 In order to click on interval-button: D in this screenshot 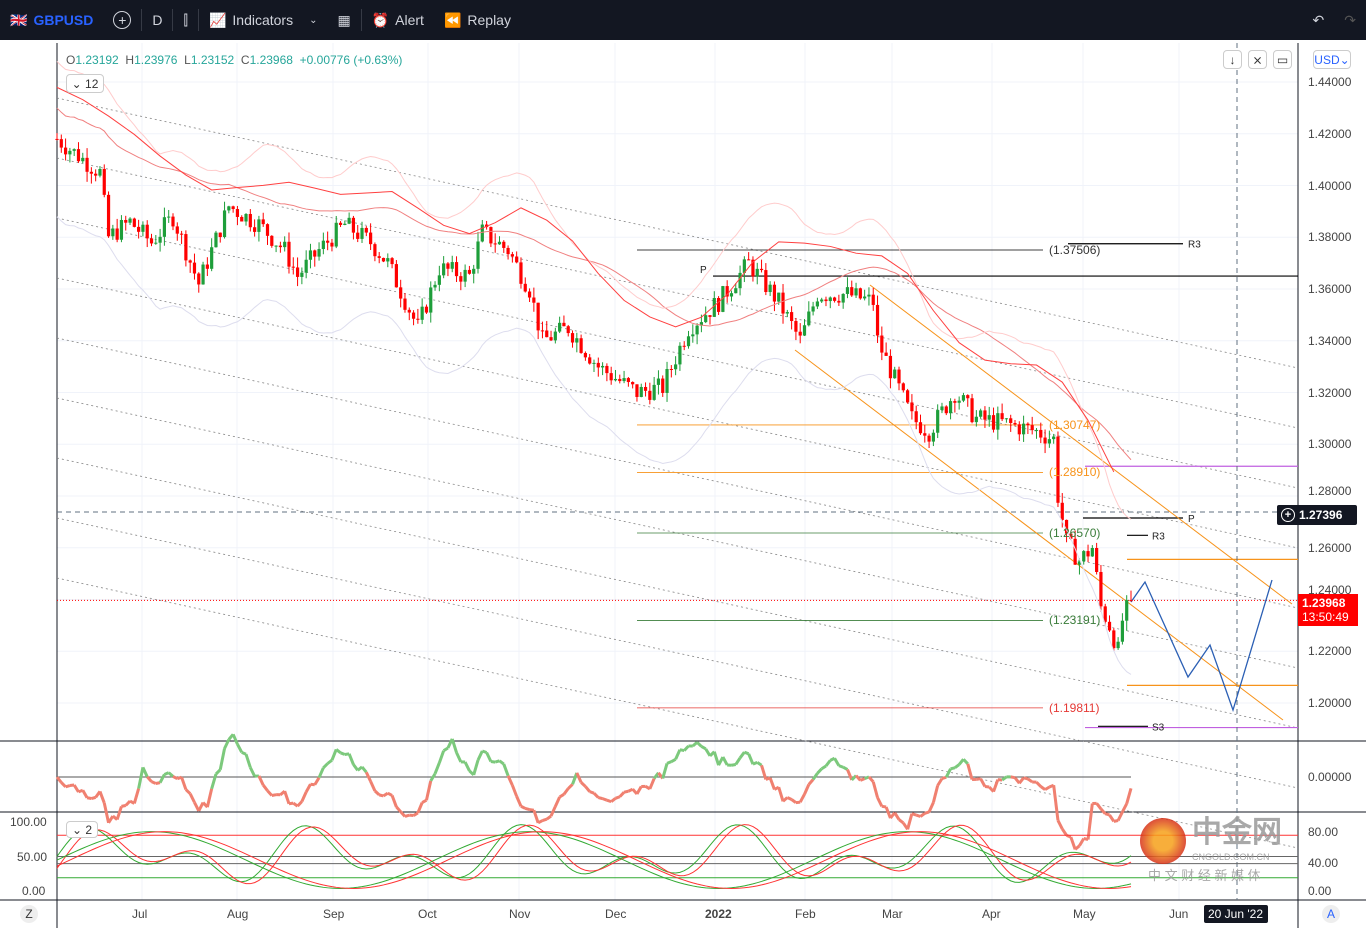, I will do `click(157, 20)`.